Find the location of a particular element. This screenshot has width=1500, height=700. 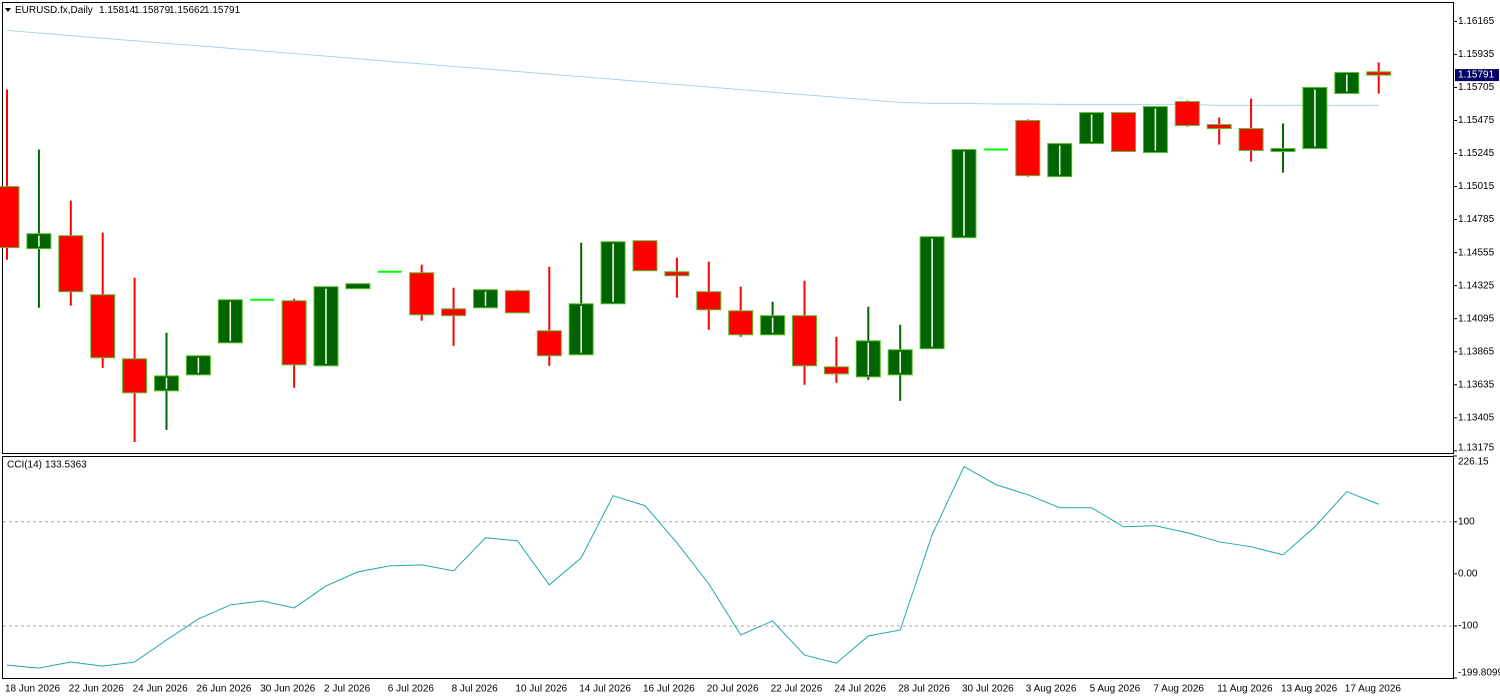

x-tick-label: 24 Jun 2026 is located at coordinates (160, 689).